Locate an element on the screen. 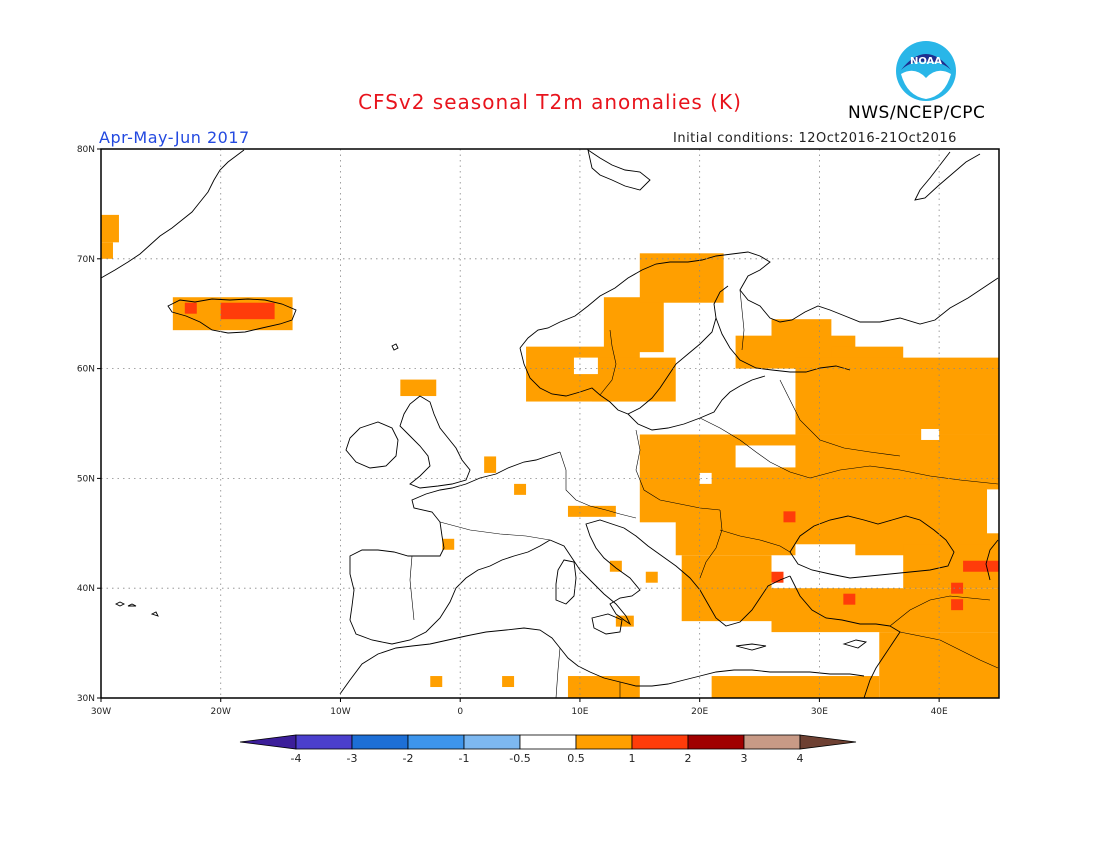 The width and height of the screenshot is (1100, 850). lat-tick-label: 60N is located at coordinates (86, 370).